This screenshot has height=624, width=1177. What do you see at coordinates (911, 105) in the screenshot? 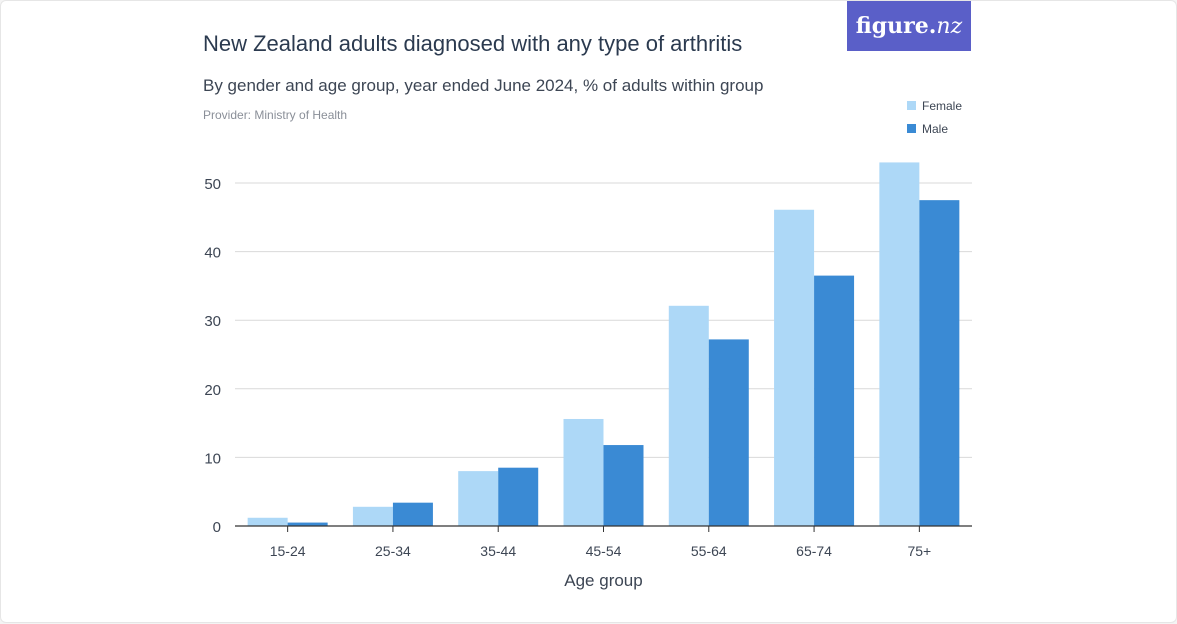
I see `legend-swatch-female` at bounding box center [911, 105].